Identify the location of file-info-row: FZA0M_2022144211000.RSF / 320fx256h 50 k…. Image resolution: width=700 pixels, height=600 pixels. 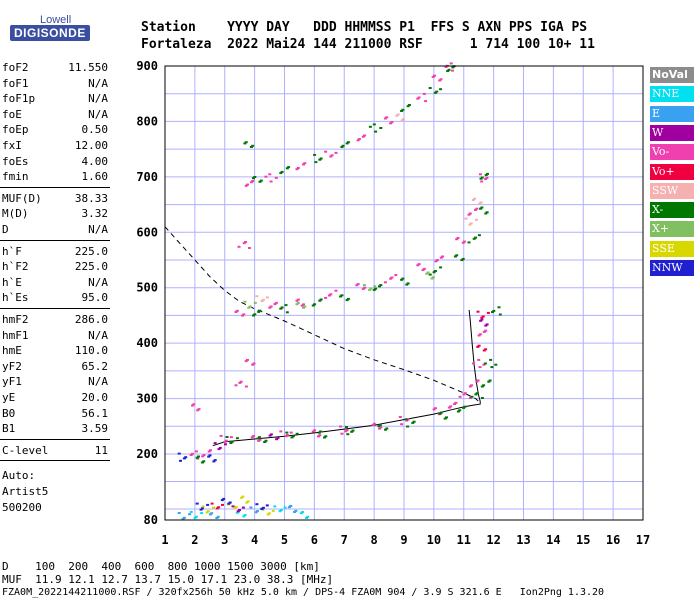
(303, 592).